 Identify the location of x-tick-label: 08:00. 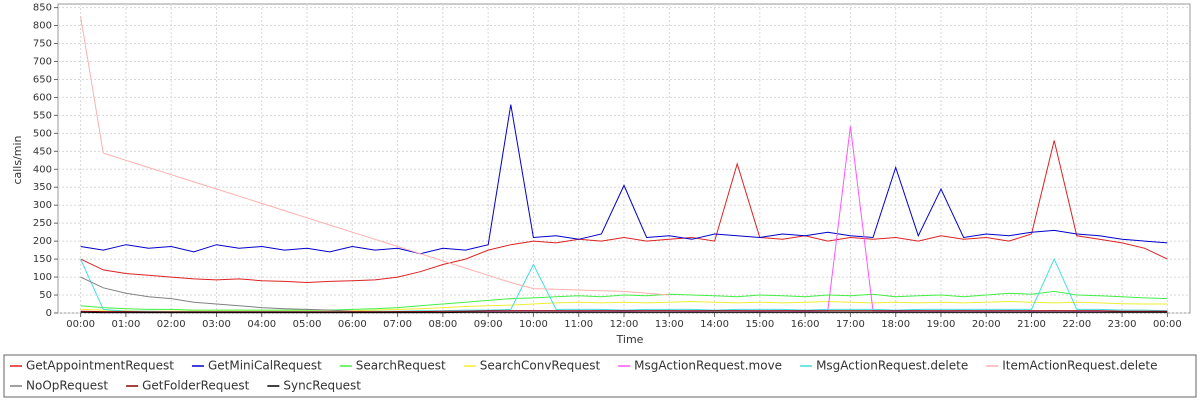
(442, 324).